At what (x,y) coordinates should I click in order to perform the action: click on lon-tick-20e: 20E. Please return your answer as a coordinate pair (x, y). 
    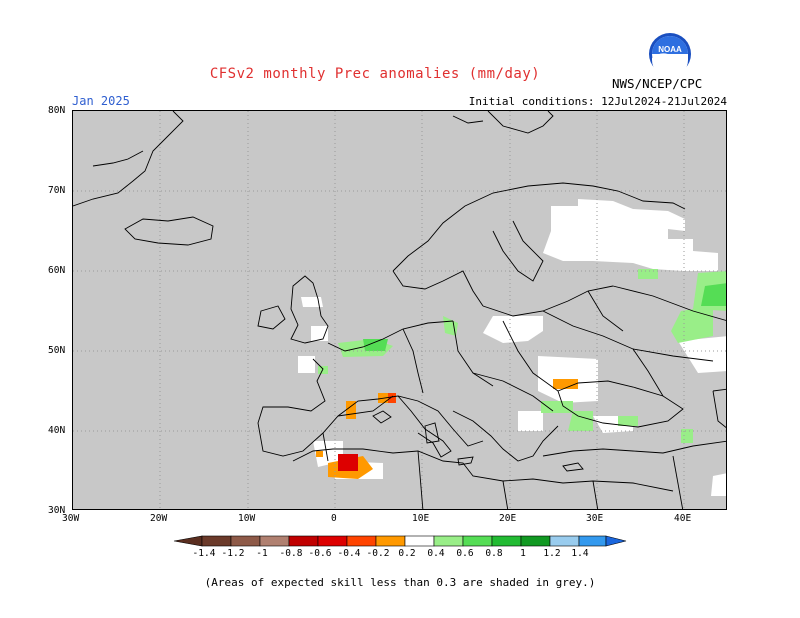
    Looking at the image, I should click on (508, 518).